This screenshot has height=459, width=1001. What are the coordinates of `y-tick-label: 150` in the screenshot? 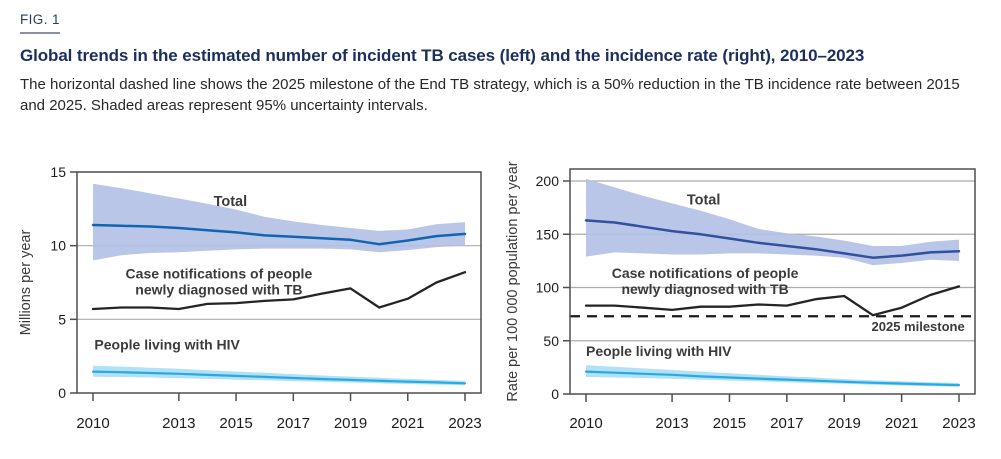 It's located at (548, 234).